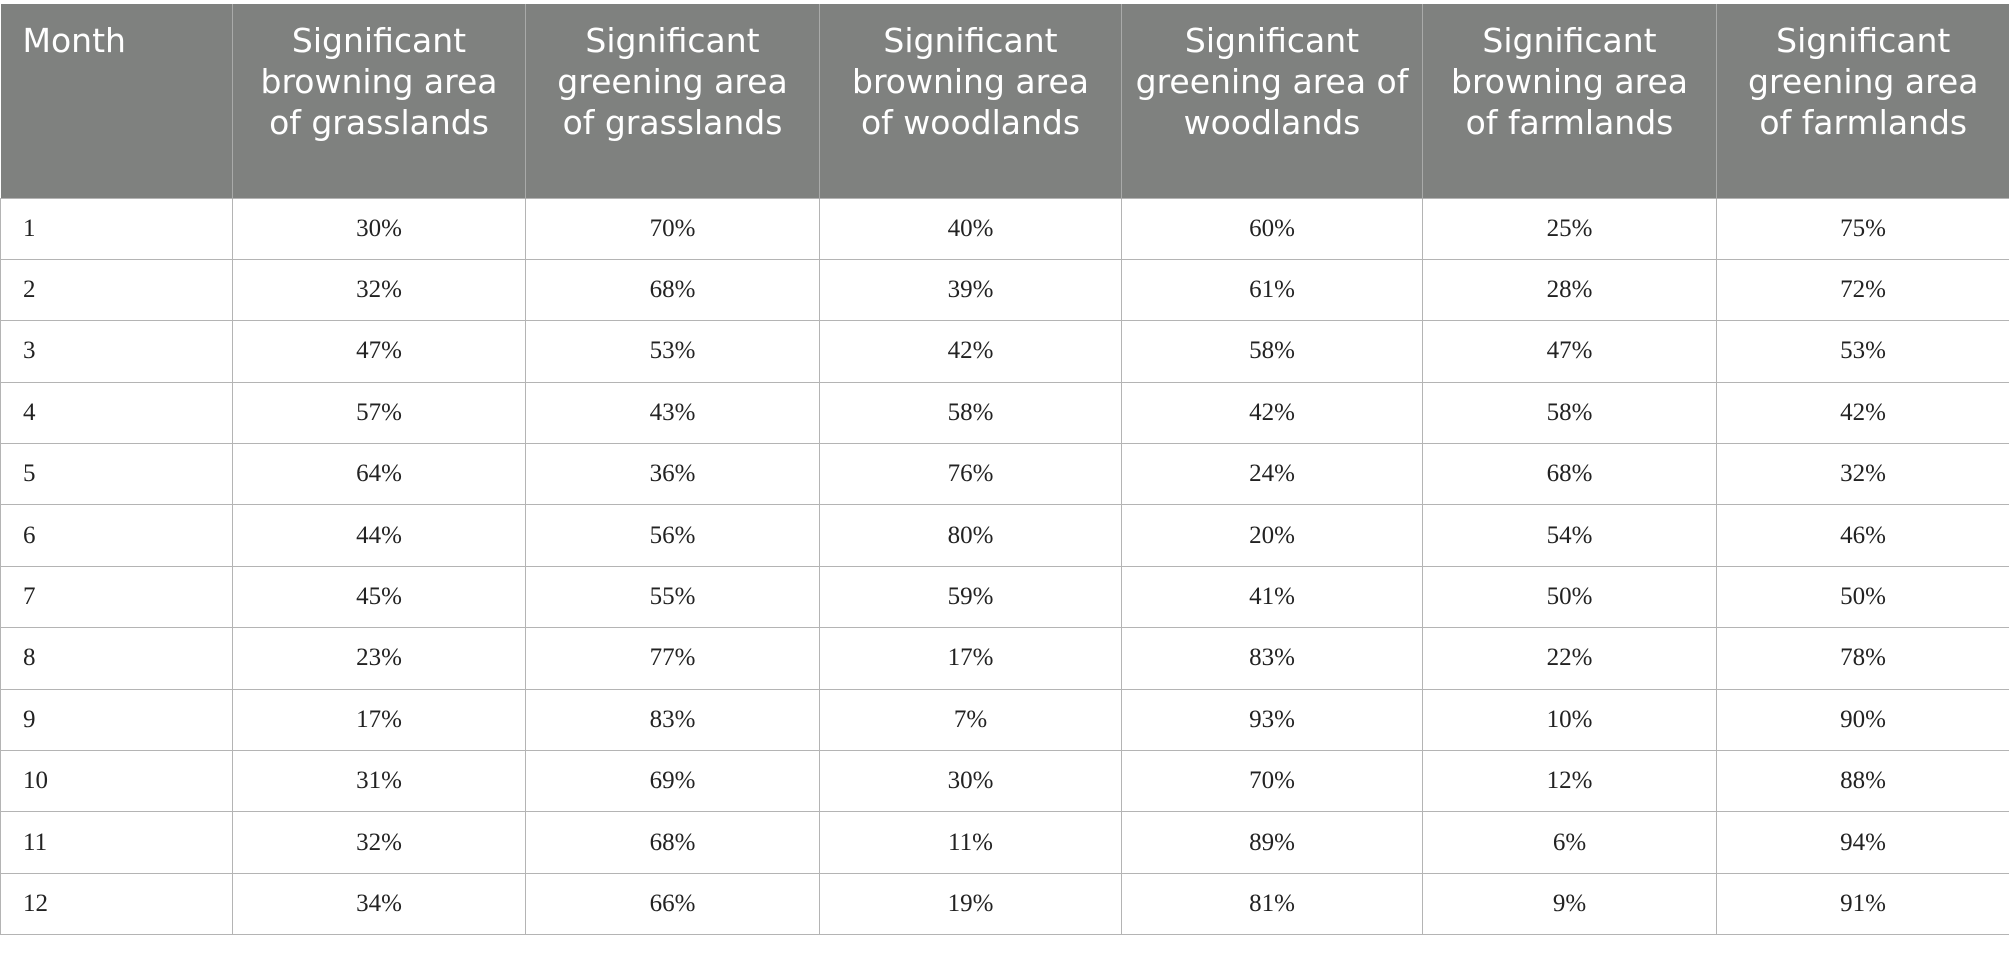  What do you see at coordinates (1272, 596) in the screenshot?
I see `value-cell: 41%` at bounding box center [1272, 596].